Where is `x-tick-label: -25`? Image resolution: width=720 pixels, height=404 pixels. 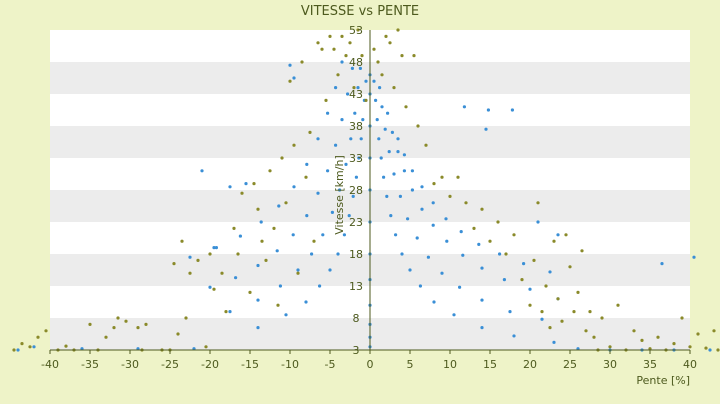
x-tick-label: -25 is located at coordinates (170, 364).